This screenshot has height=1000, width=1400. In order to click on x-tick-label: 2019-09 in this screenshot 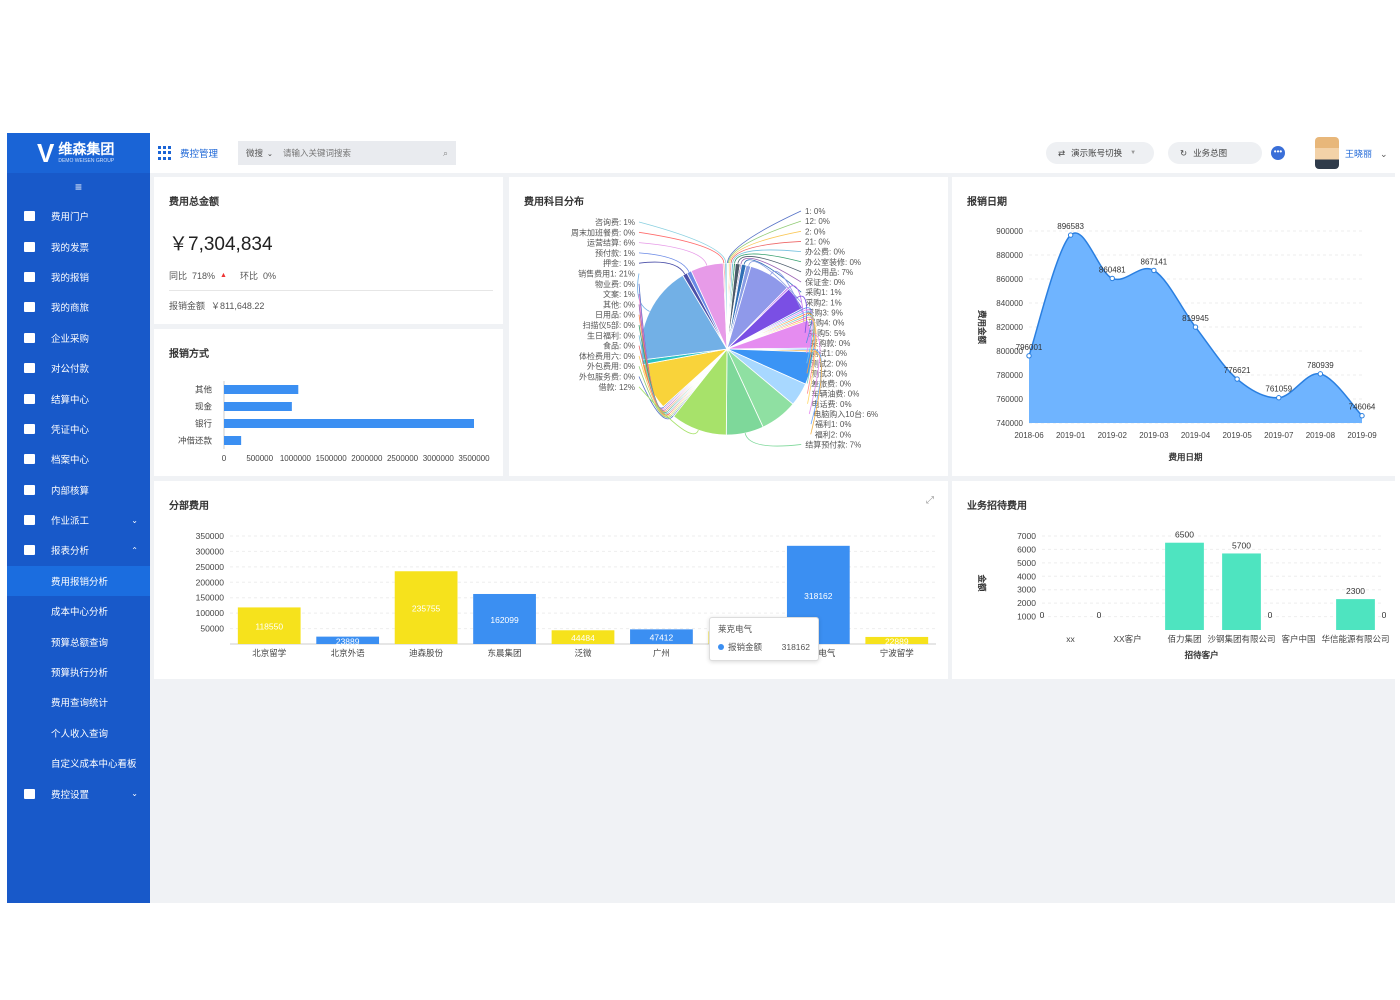, I will do `click(1362, 435)`.